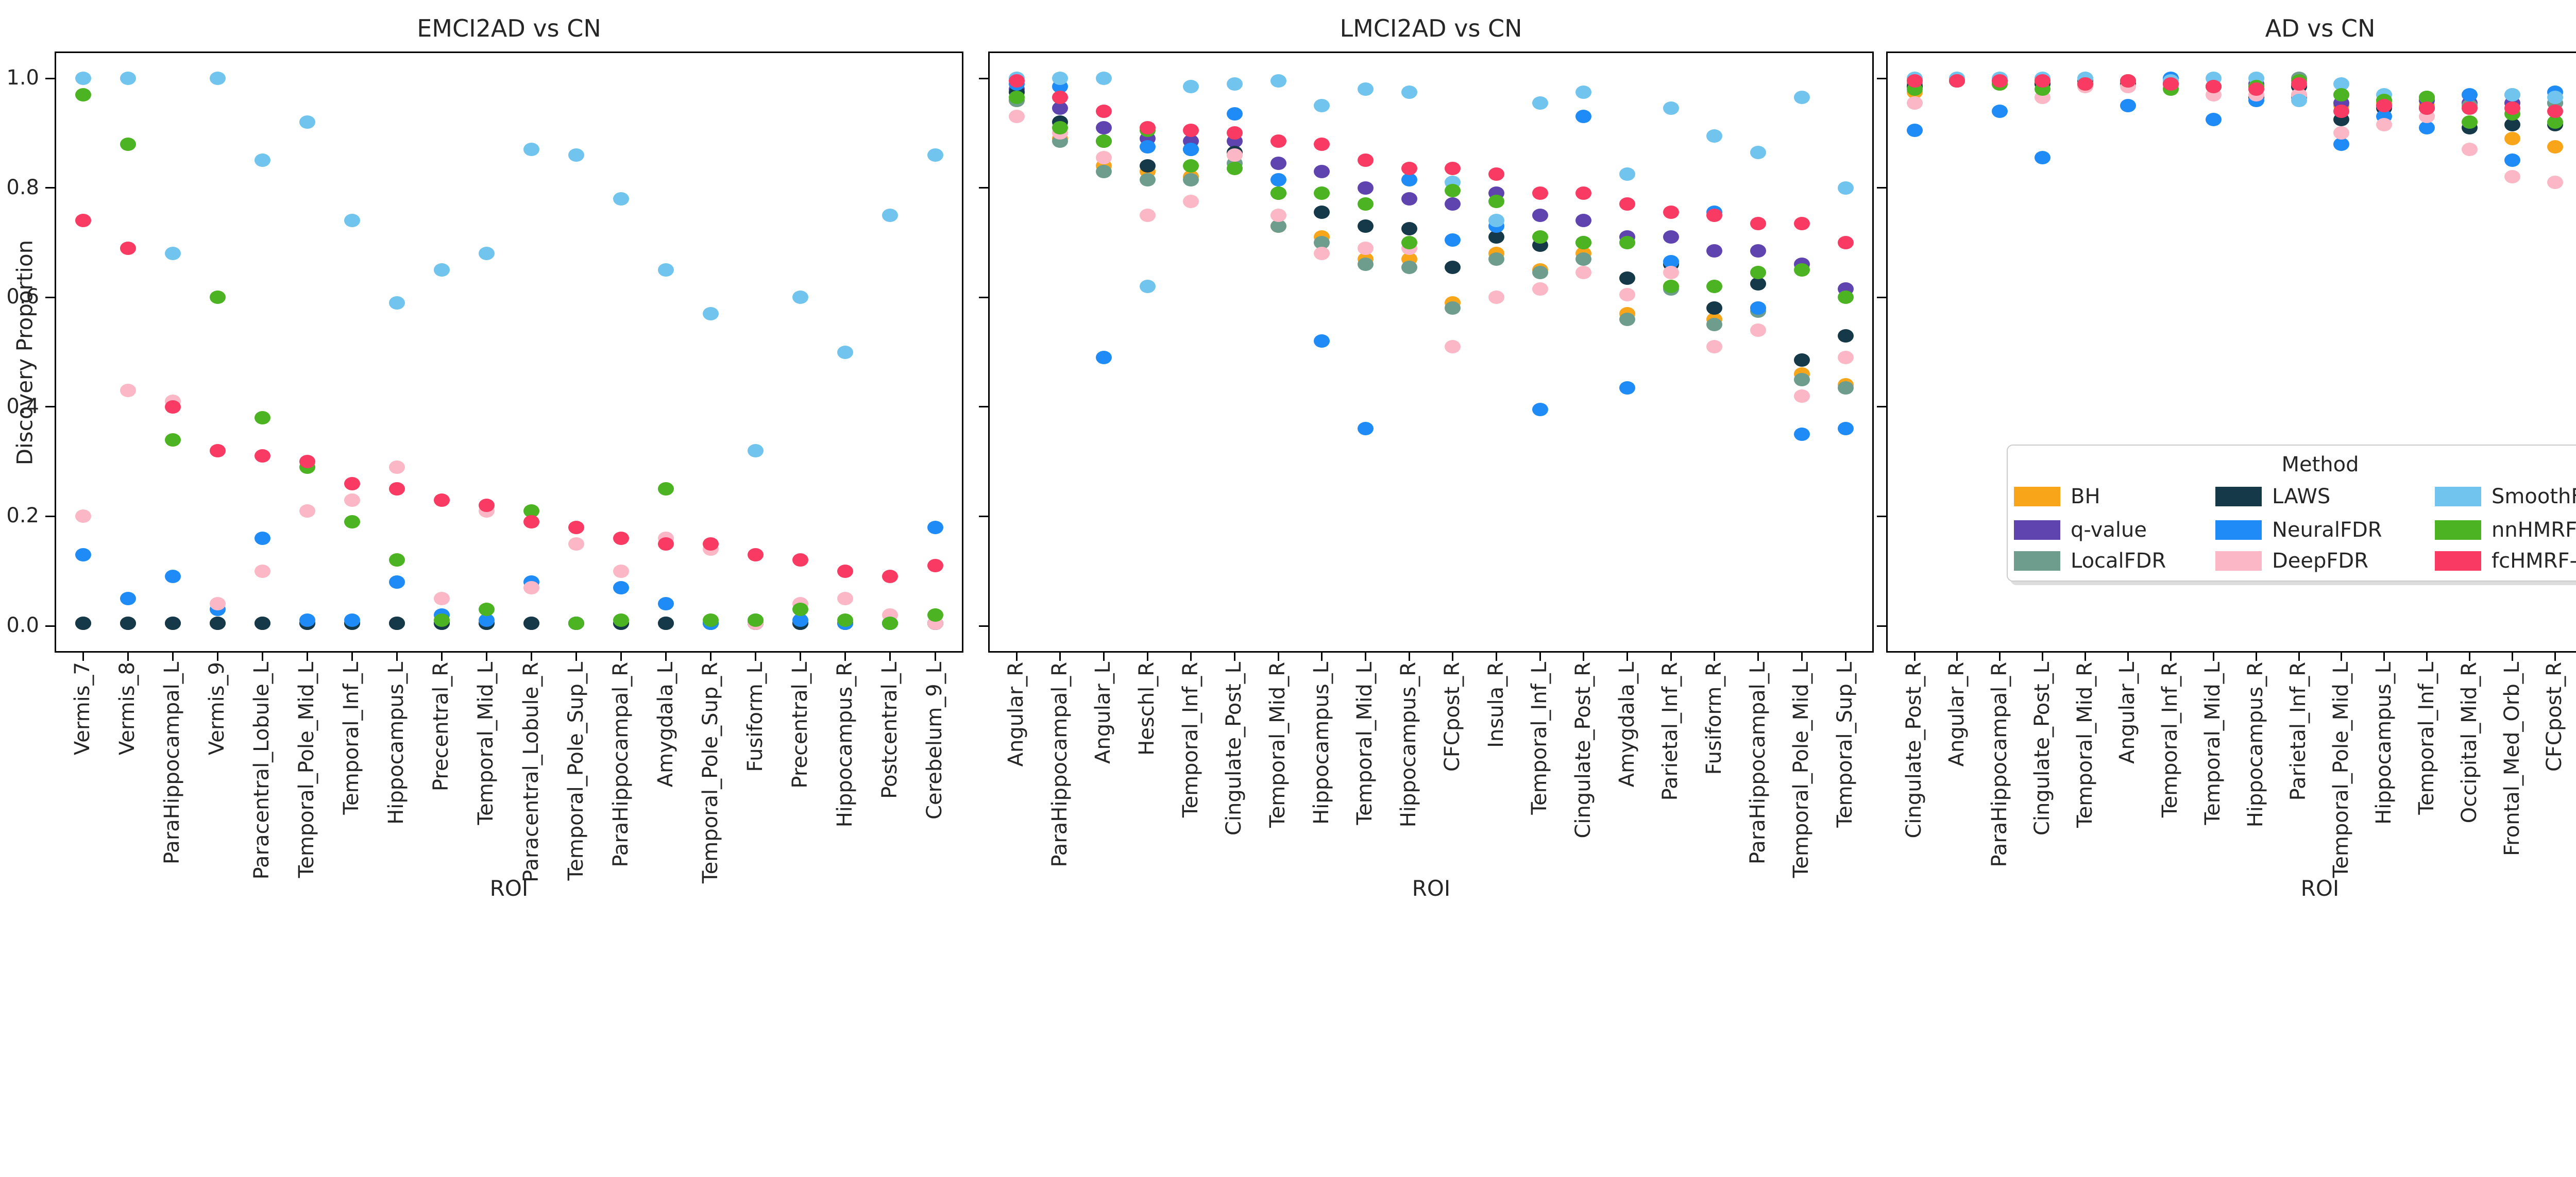  Describe the element at coordinates (2426, 738) in the screenshot. I see `x-tick-label: Temporal_Inf_L` at that location.